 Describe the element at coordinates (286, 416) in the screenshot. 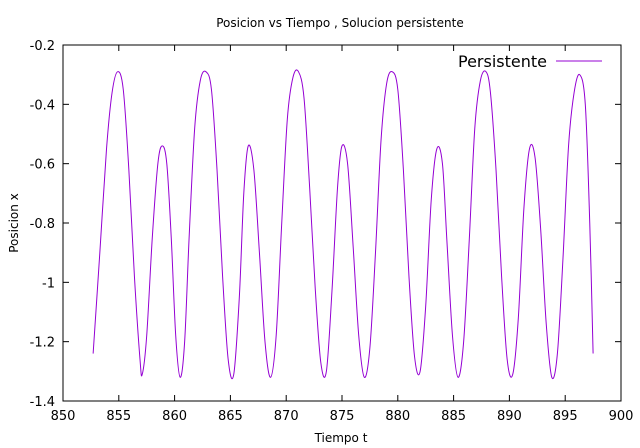

I see `x-tick-label: 870` at that location.